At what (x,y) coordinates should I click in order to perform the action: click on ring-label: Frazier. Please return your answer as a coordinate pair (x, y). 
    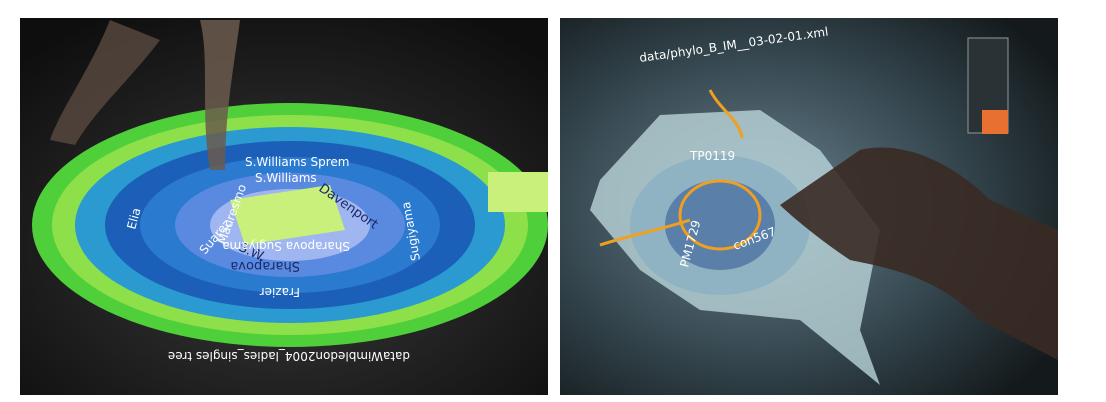
    Looking at the image, I should click on (280, 292).